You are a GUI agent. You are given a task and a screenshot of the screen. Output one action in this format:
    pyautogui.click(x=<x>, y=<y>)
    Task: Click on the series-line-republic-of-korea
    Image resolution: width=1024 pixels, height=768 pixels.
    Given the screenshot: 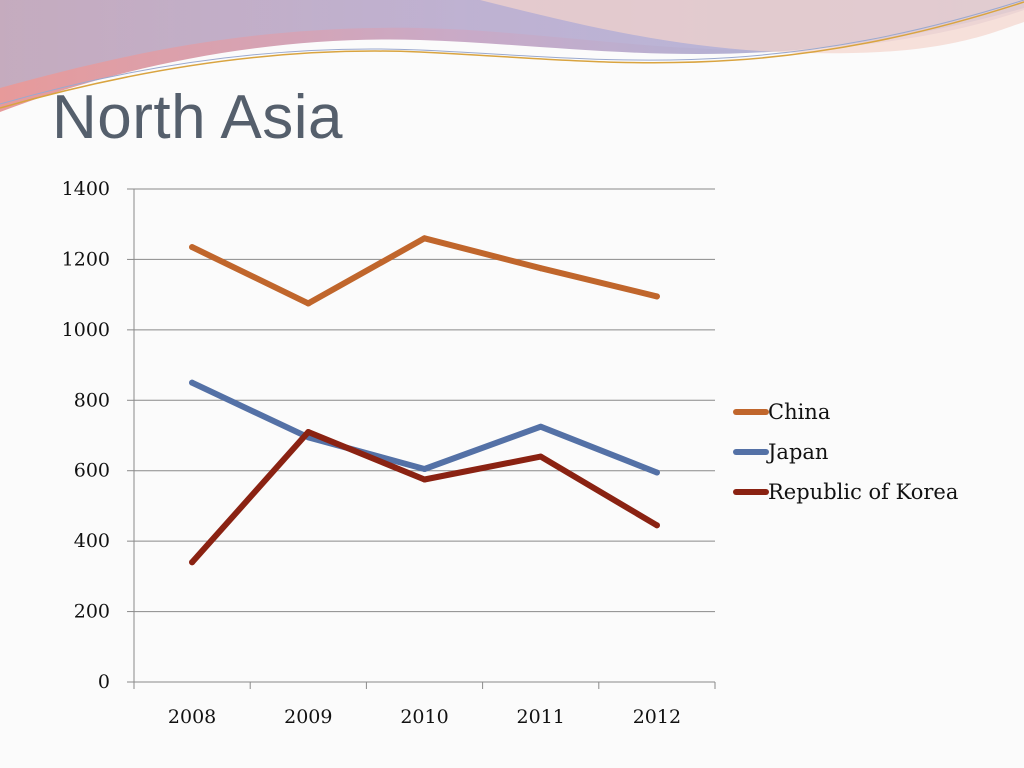 What is the action you would take?
    pyautogui.click(x=424, y=497)
    